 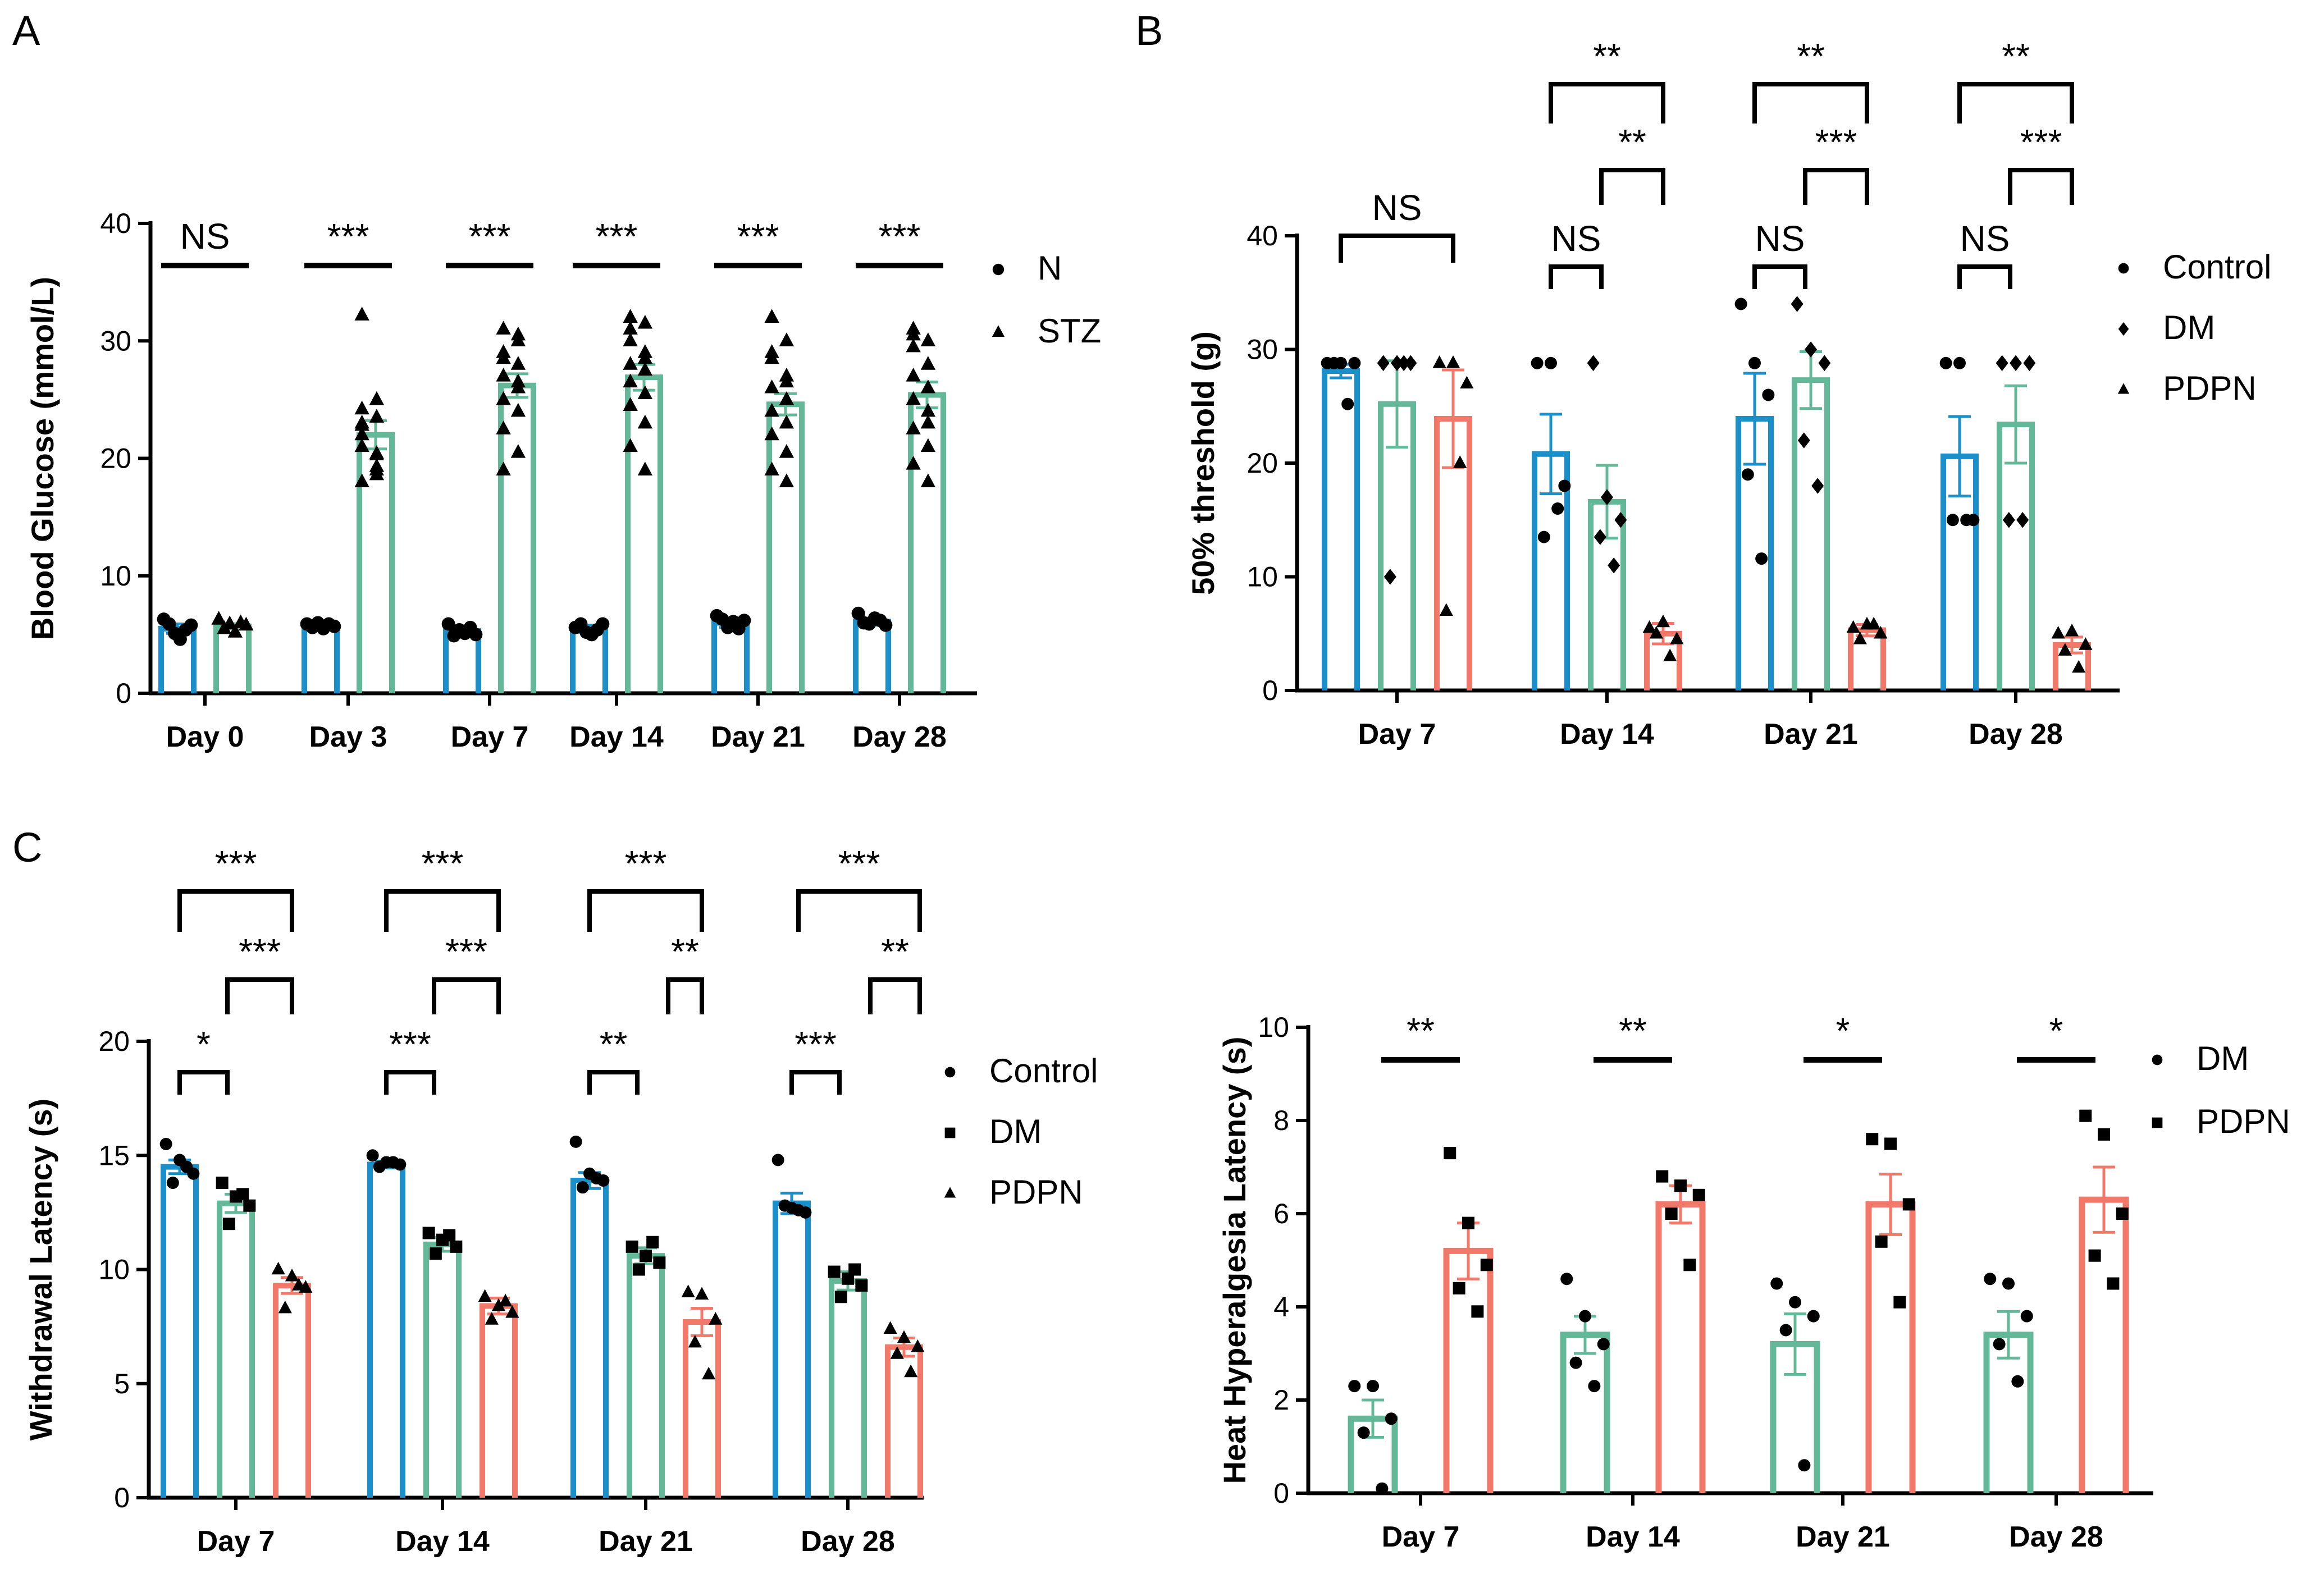 What do you see at coordinates (1811, 734) in the screenshot?
I see `x-tick-label: Day 21` at bounding box center [1811, 734].